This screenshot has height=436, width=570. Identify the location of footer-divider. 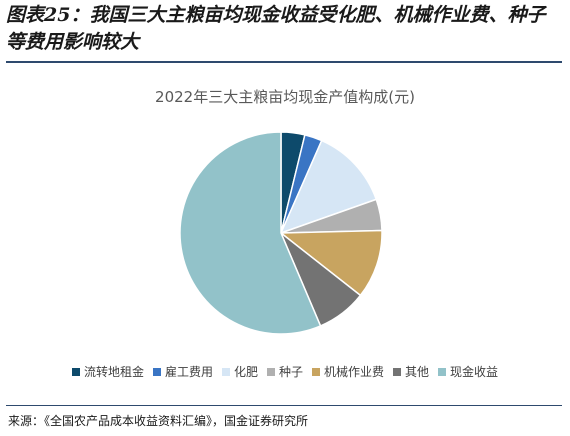
(284, 405).